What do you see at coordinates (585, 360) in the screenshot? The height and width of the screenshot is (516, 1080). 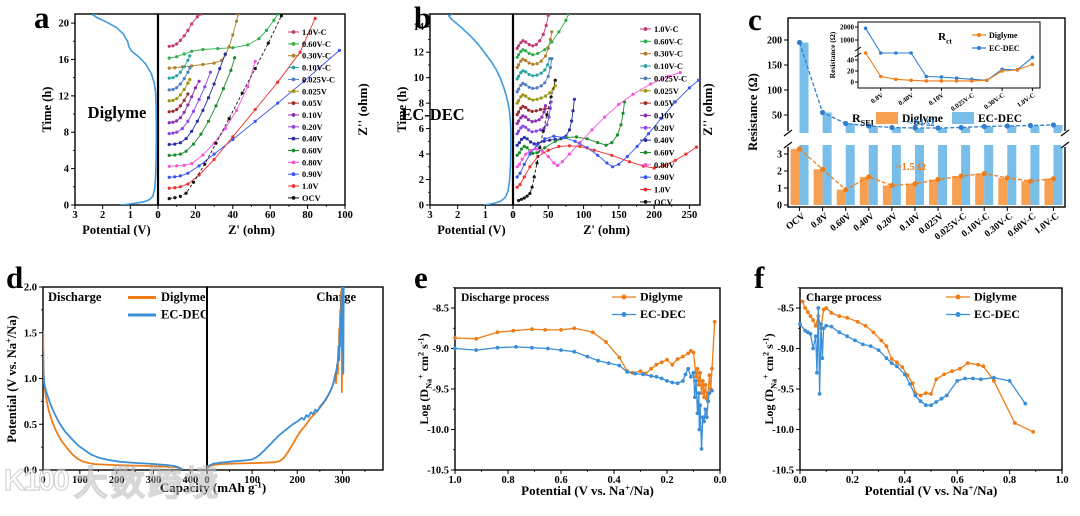 I see `panel-e-series-Diglyme` at bounding box center [585, 360].